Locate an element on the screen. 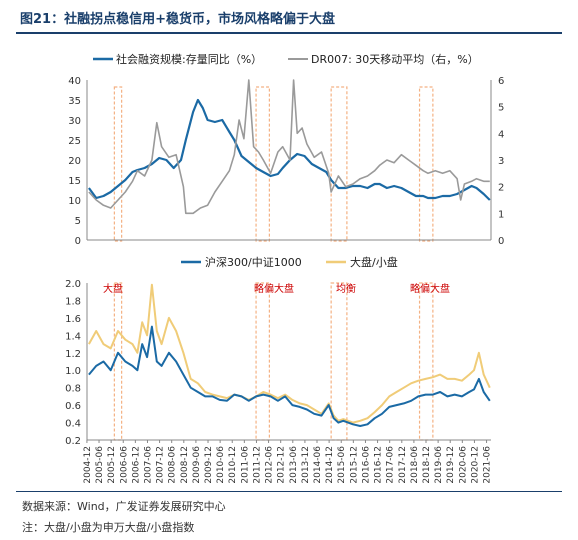 The width and height of the screenshot is (578, 540). footer-divider is located at coordinates (289, 491).